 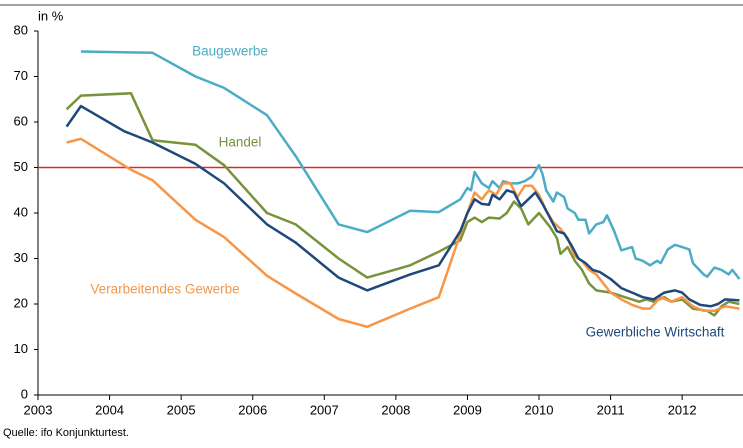 I want to click on series-label: Handel, so click(x=240, y=142).